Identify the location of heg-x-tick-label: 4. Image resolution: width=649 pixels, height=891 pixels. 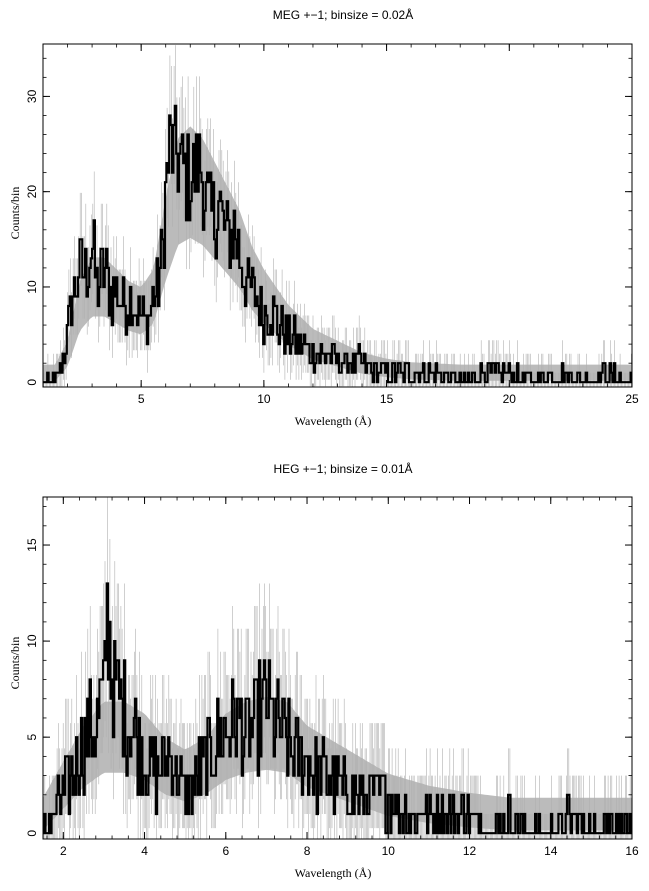
(144, 851).